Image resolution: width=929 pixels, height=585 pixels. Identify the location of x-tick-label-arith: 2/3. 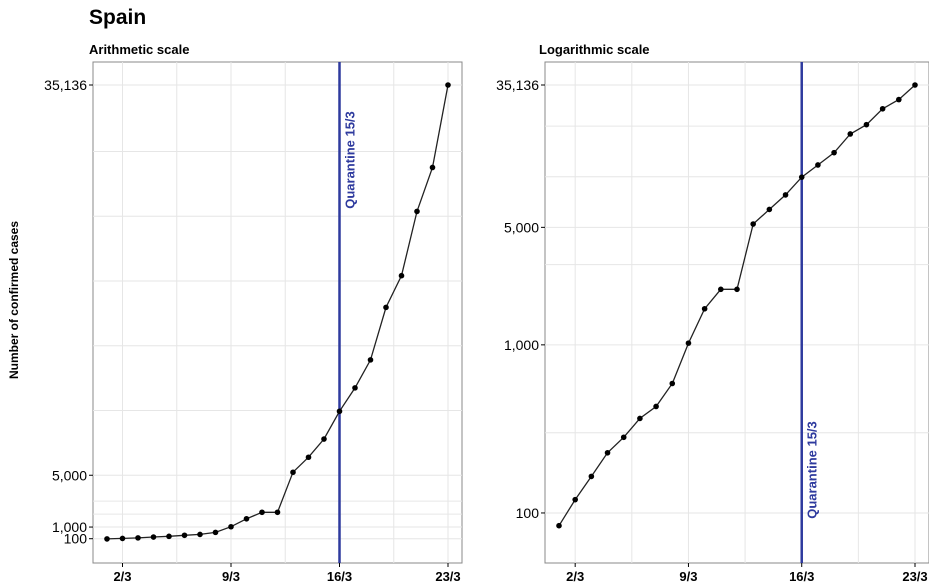
(122, 576).